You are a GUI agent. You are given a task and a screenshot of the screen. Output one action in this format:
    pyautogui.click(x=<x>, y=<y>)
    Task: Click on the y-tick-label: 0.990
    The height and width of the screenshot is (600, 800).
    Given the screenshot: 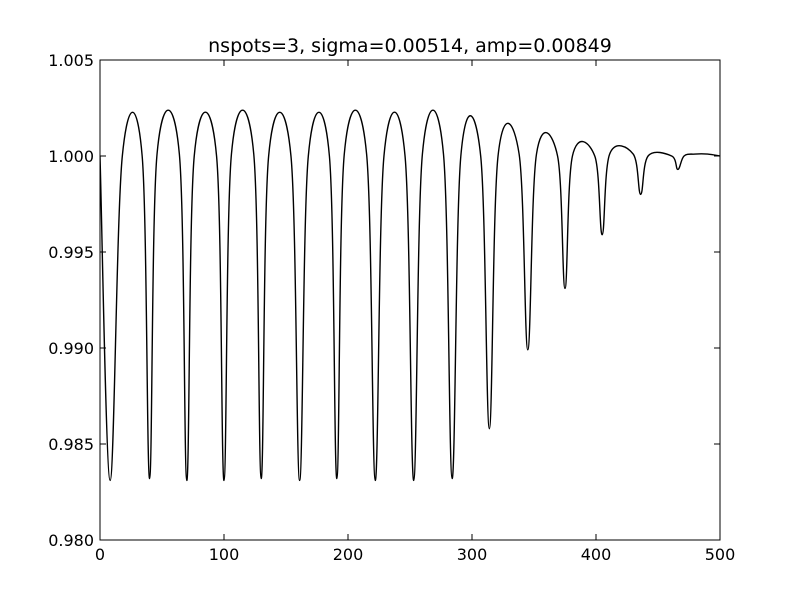 What is the action you would take?
    pyautogui.click(x=71, y=348)
    